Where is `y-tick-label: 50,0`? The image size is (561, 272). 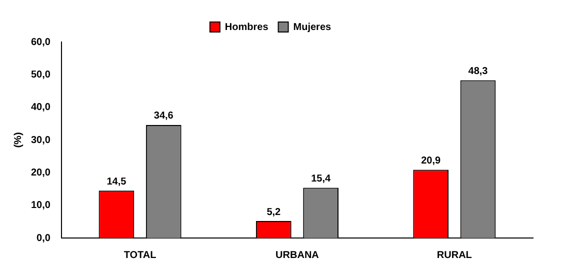 y-tick-label: 50,0 is located at coordinates (40, 74).